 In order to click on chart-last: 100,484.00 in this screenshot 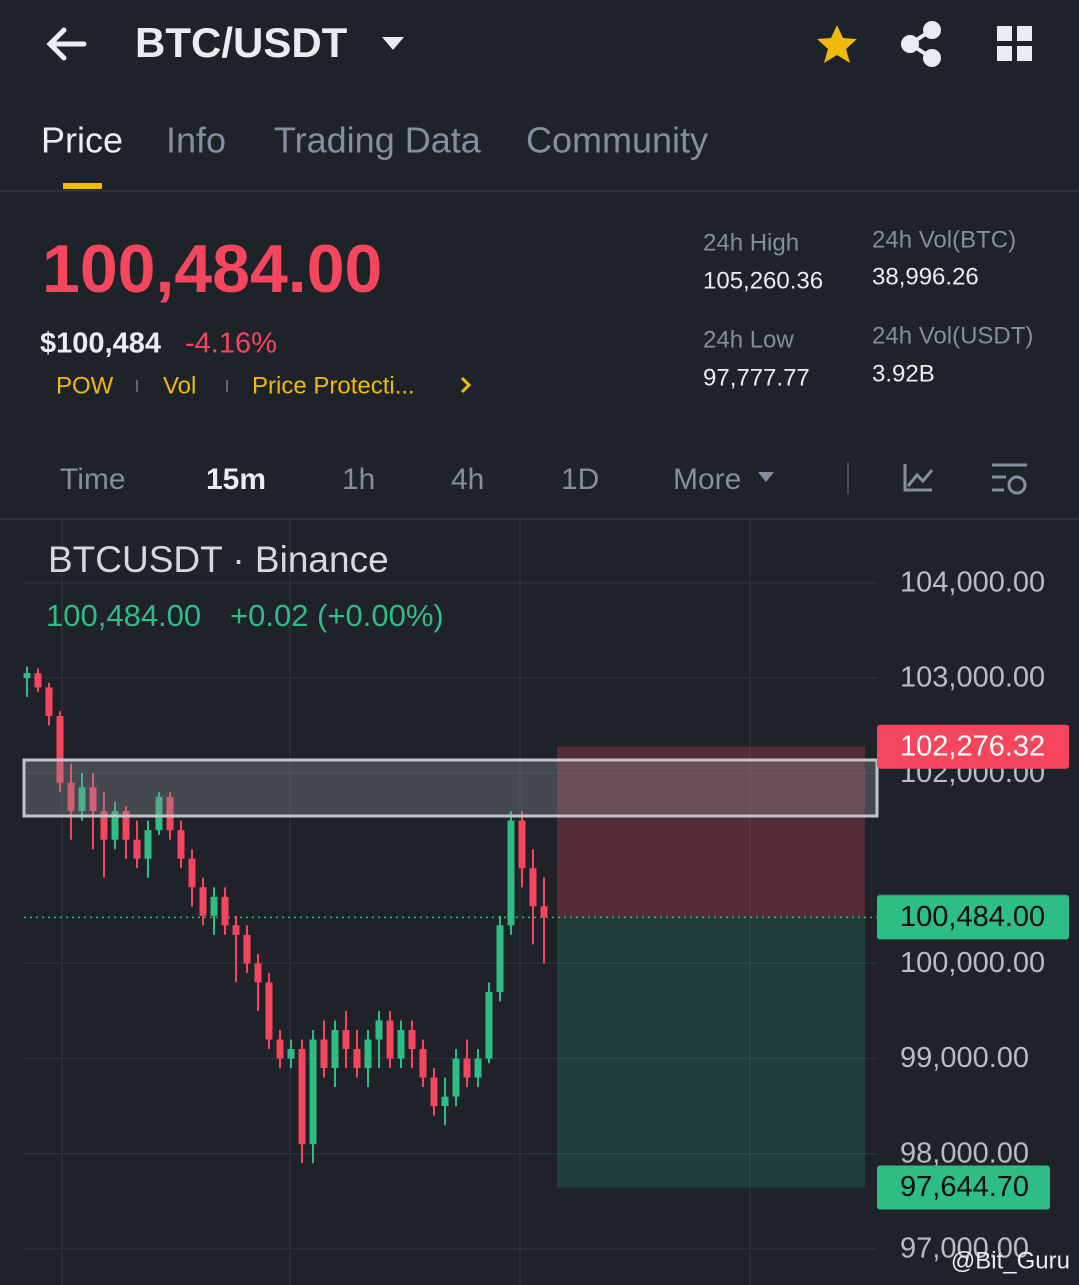, I will do `click(123, 615)`.